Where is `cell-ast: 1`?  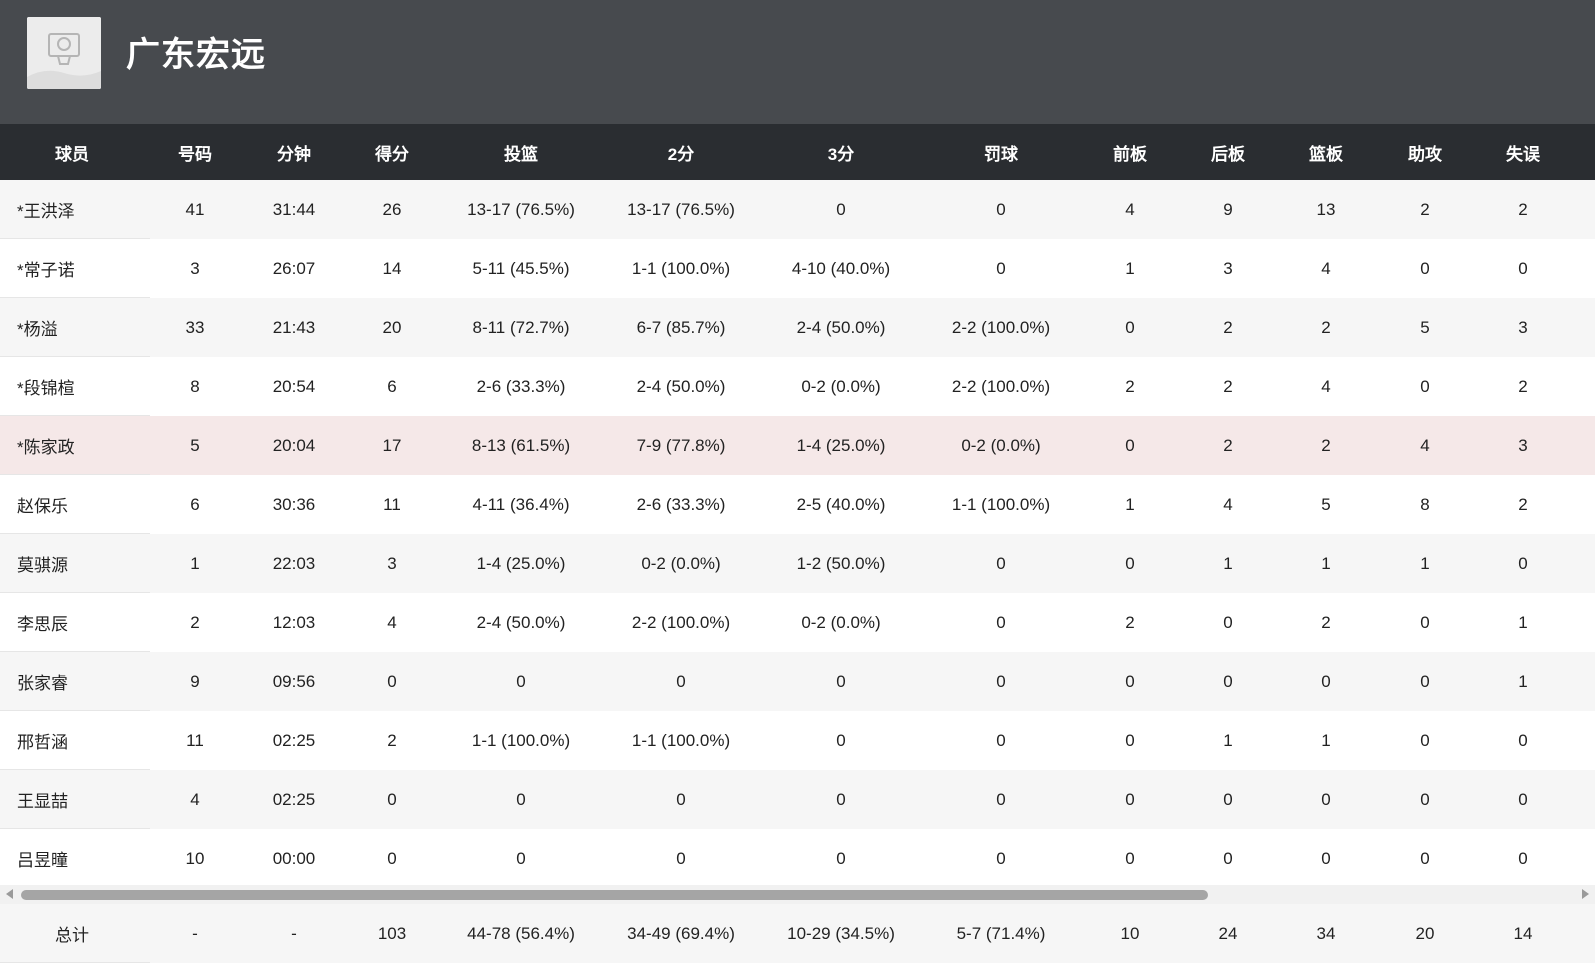
cell-ast: 1 is located at coordinates (1425, 563).